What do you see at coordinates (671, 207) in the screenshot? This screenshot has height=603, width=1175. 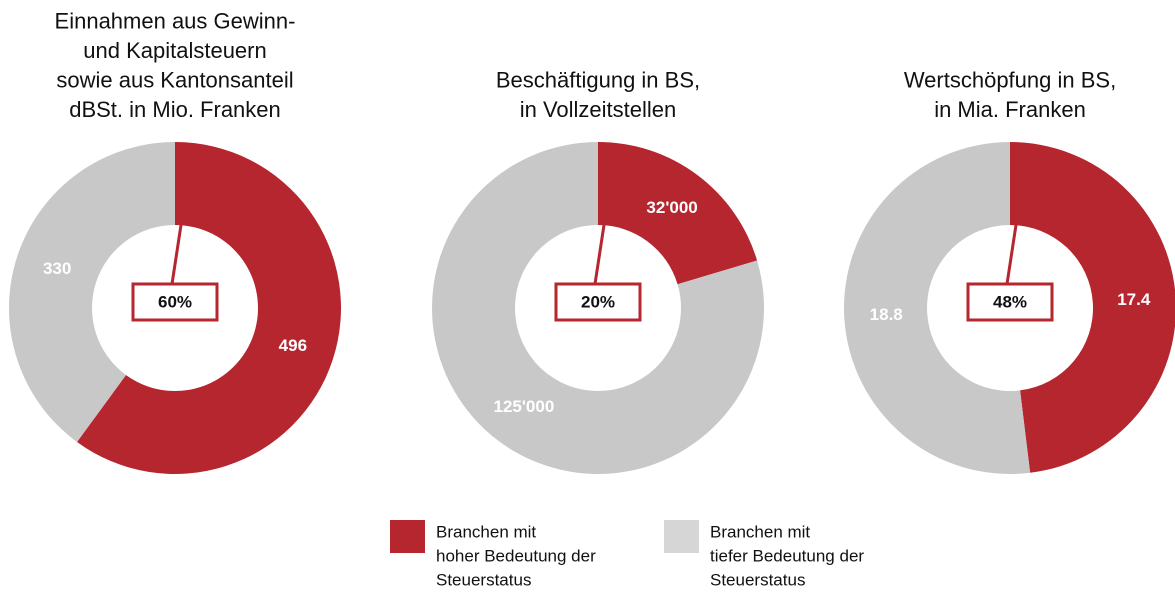 I see `value-label: 32'000` at bounding box center [671, 207].